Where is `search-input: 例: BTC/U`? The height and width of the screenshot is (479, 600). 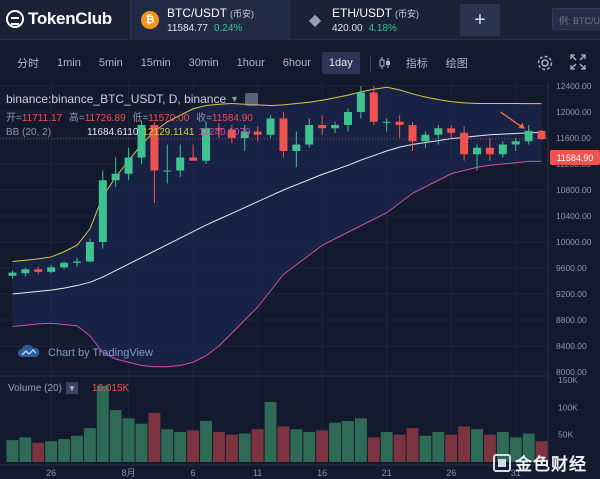
search-input: 例: BTC/U is located at coordinates (576, 19).